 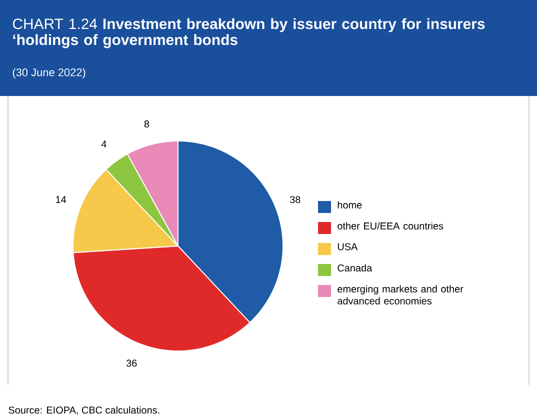 What do you see at coordinates (355, 268) in the screenshot?
I see `legend-label: Canada` at bounding box center [355, 268].